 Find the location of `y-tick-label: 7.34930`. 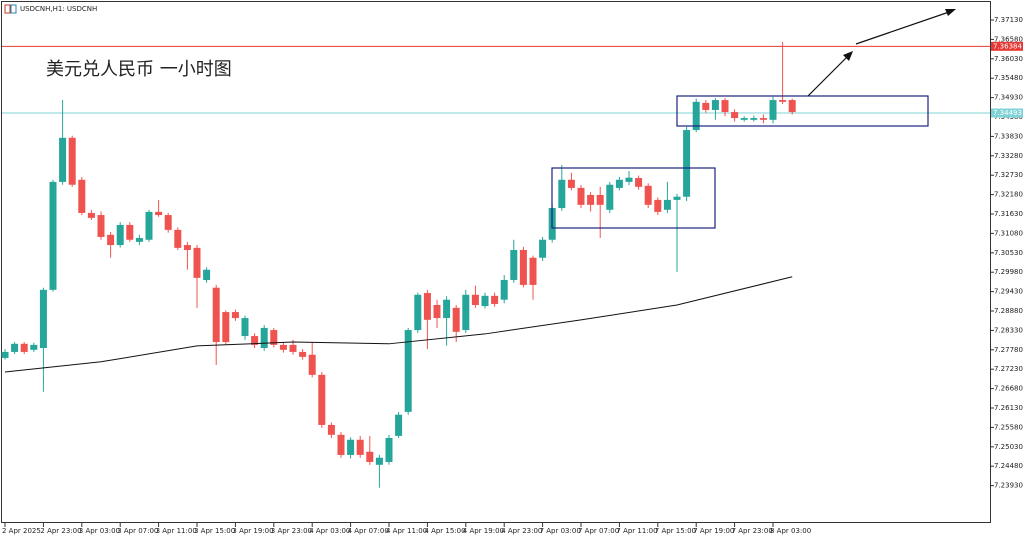

y-tick-label: 7.34930 is located at coordinates (1008, 98).